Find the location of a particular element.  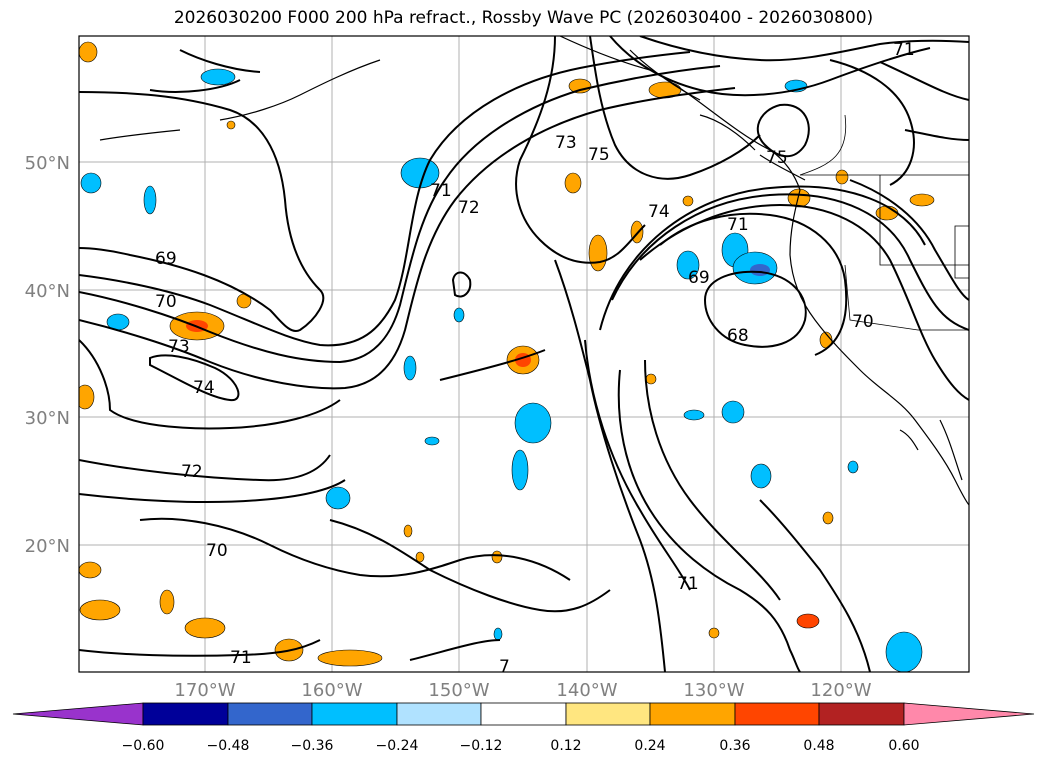

lon-label: 170°W is located at coordinates (204, 690).